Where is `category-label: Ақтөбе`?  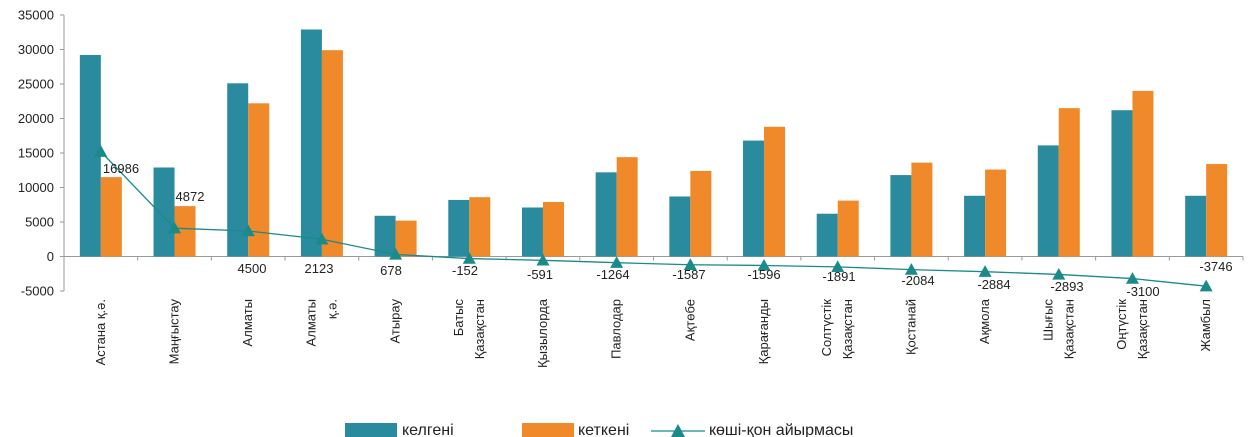 category-label: Ақтөбе is located at coordinates (689, 320).